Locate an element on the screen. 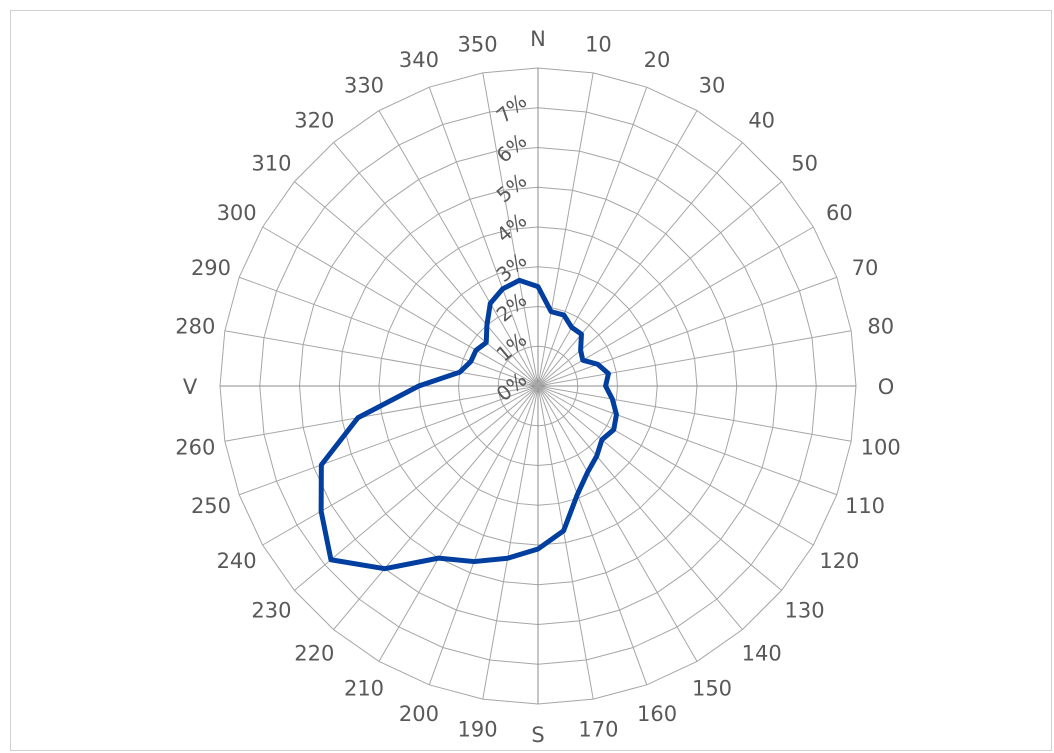 This screenshot has height=753, width=1054. category-label: 340 is located at coordinates (419, 60).